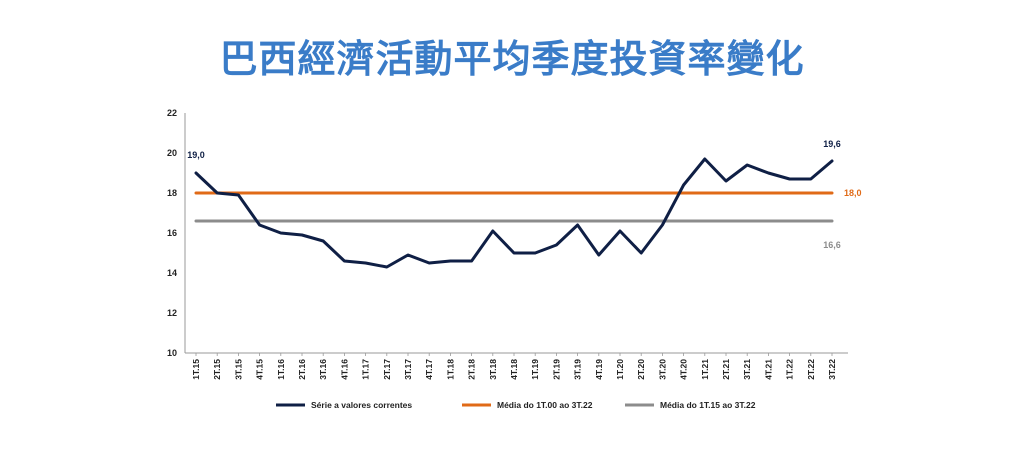 The width and height of the screenshot is (1024, 473). I want to click on x-tick-label: 4T.19, so click(599, 369).